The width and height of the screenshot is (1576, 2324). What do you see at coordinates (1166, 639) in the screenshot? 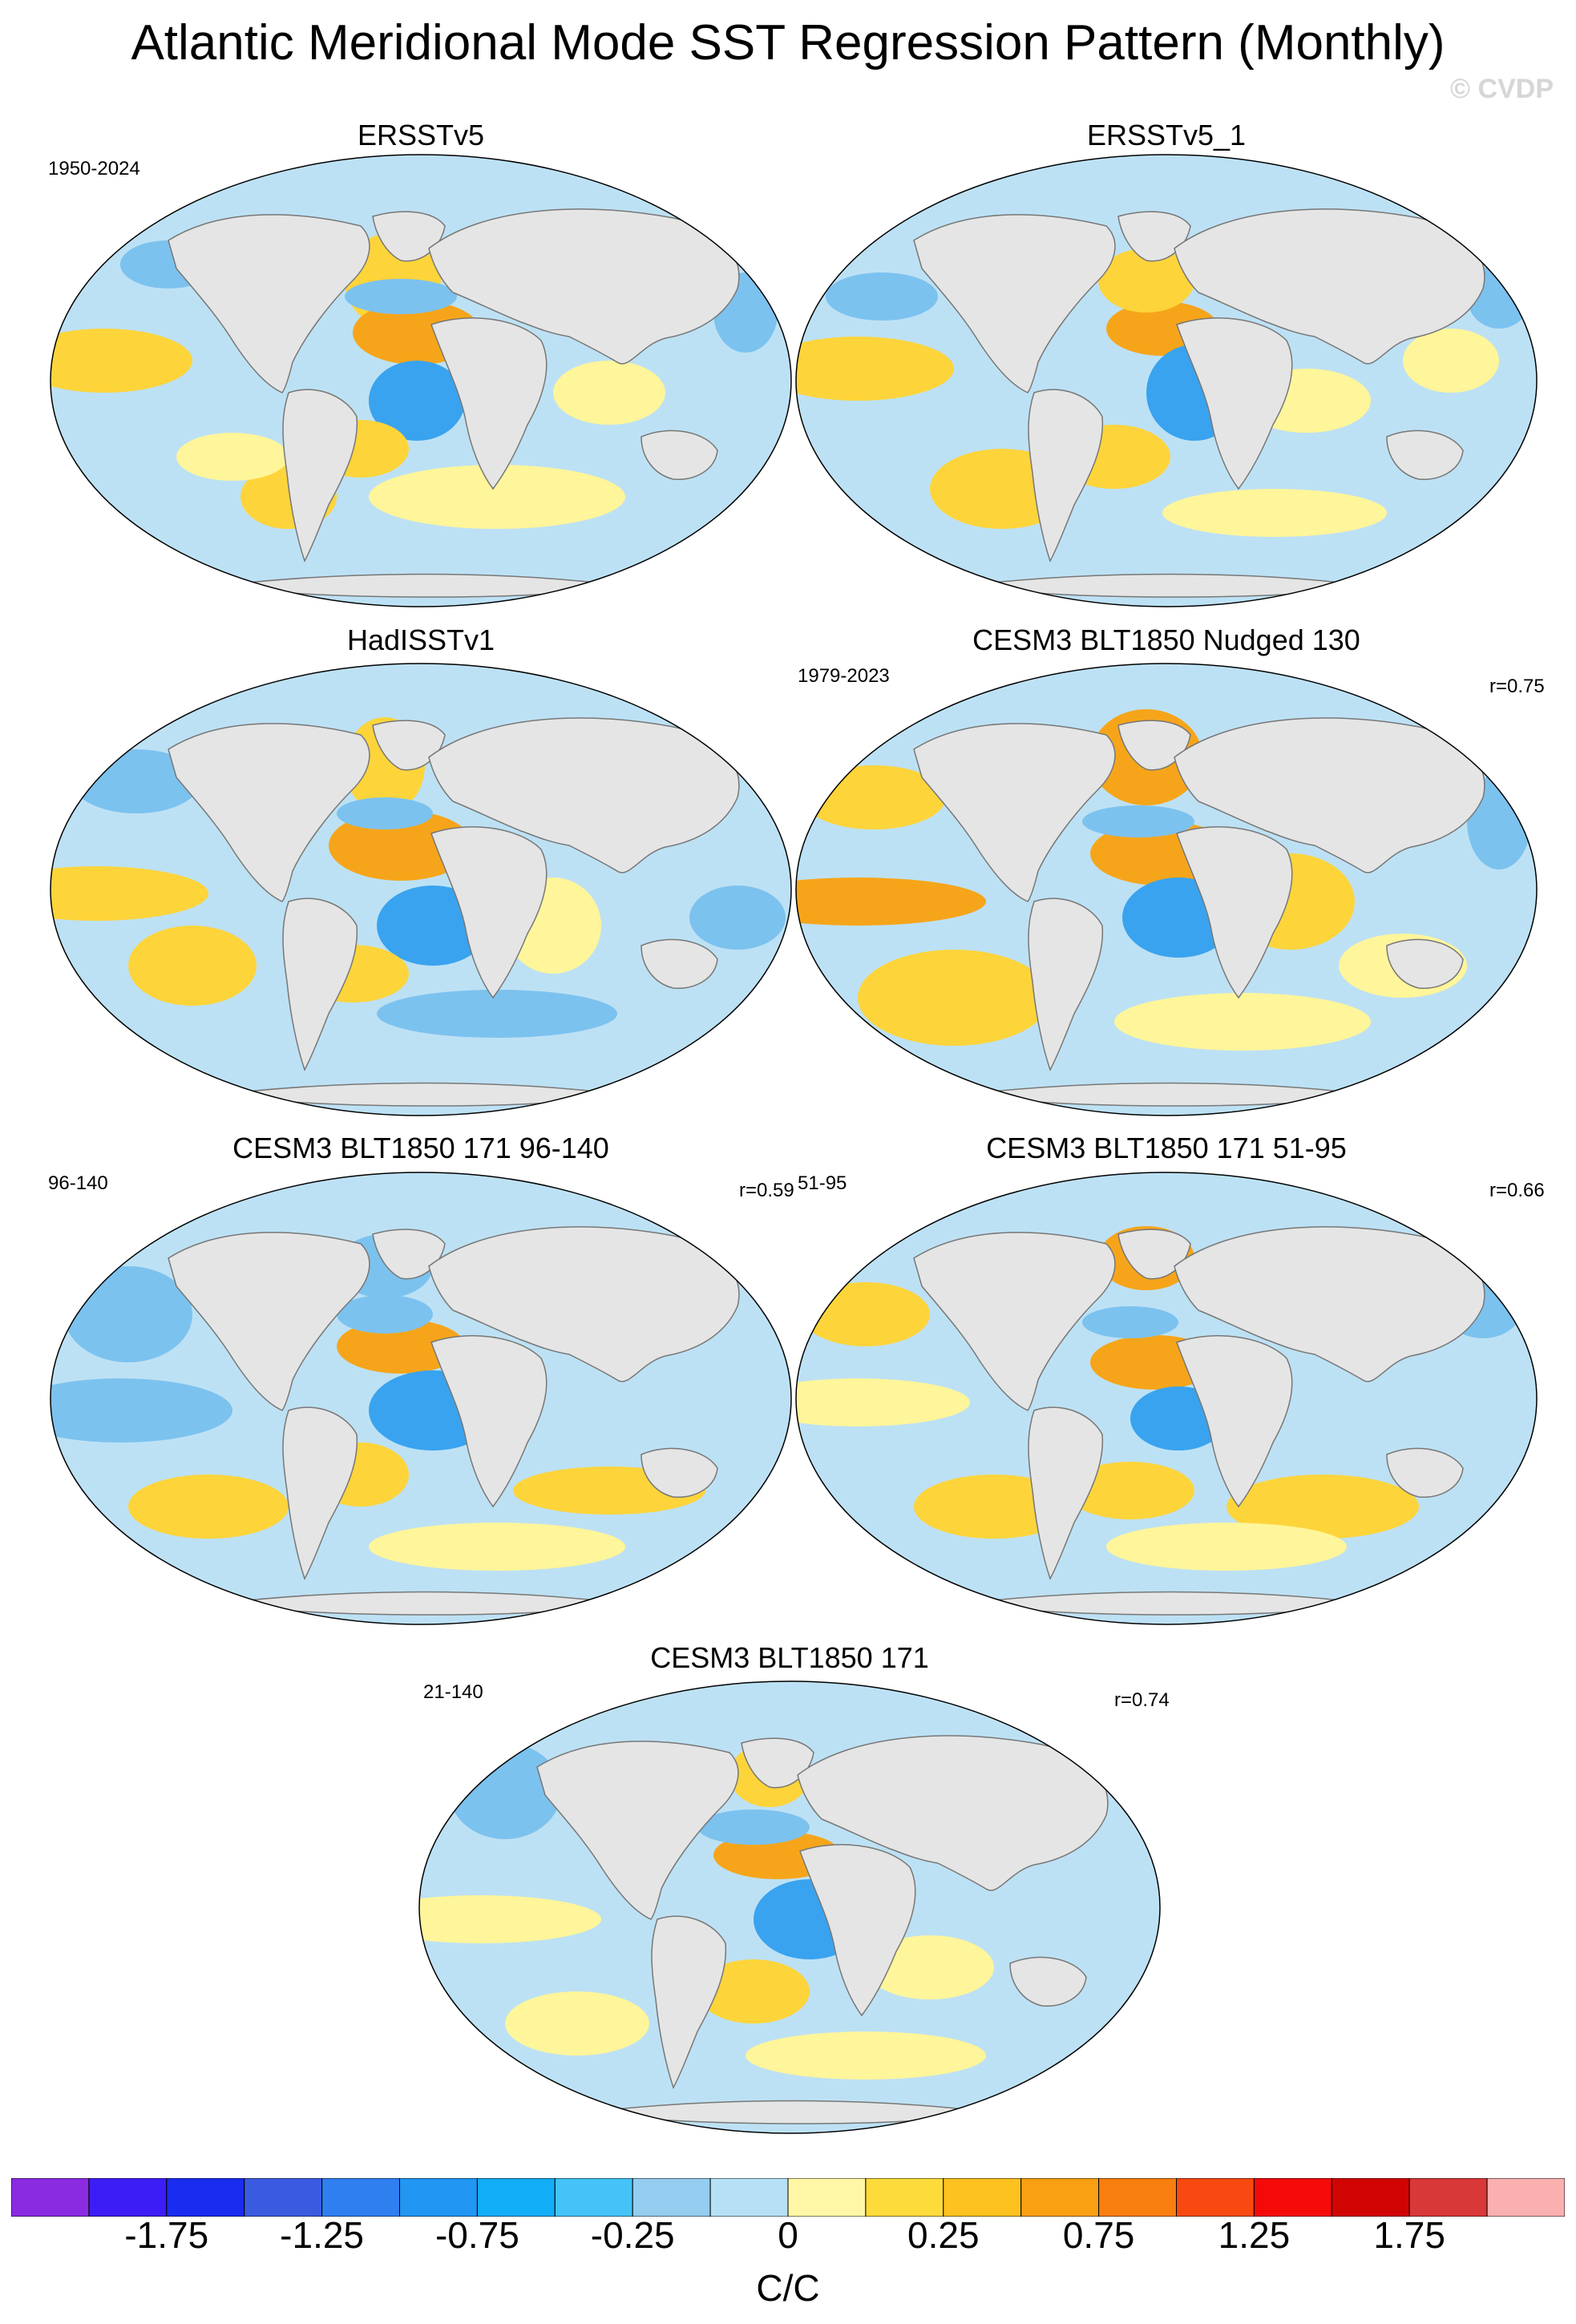
I see `panel-title-4: CESM3 BLT1850 Nudged 130` at bounding box center [1166, 639].